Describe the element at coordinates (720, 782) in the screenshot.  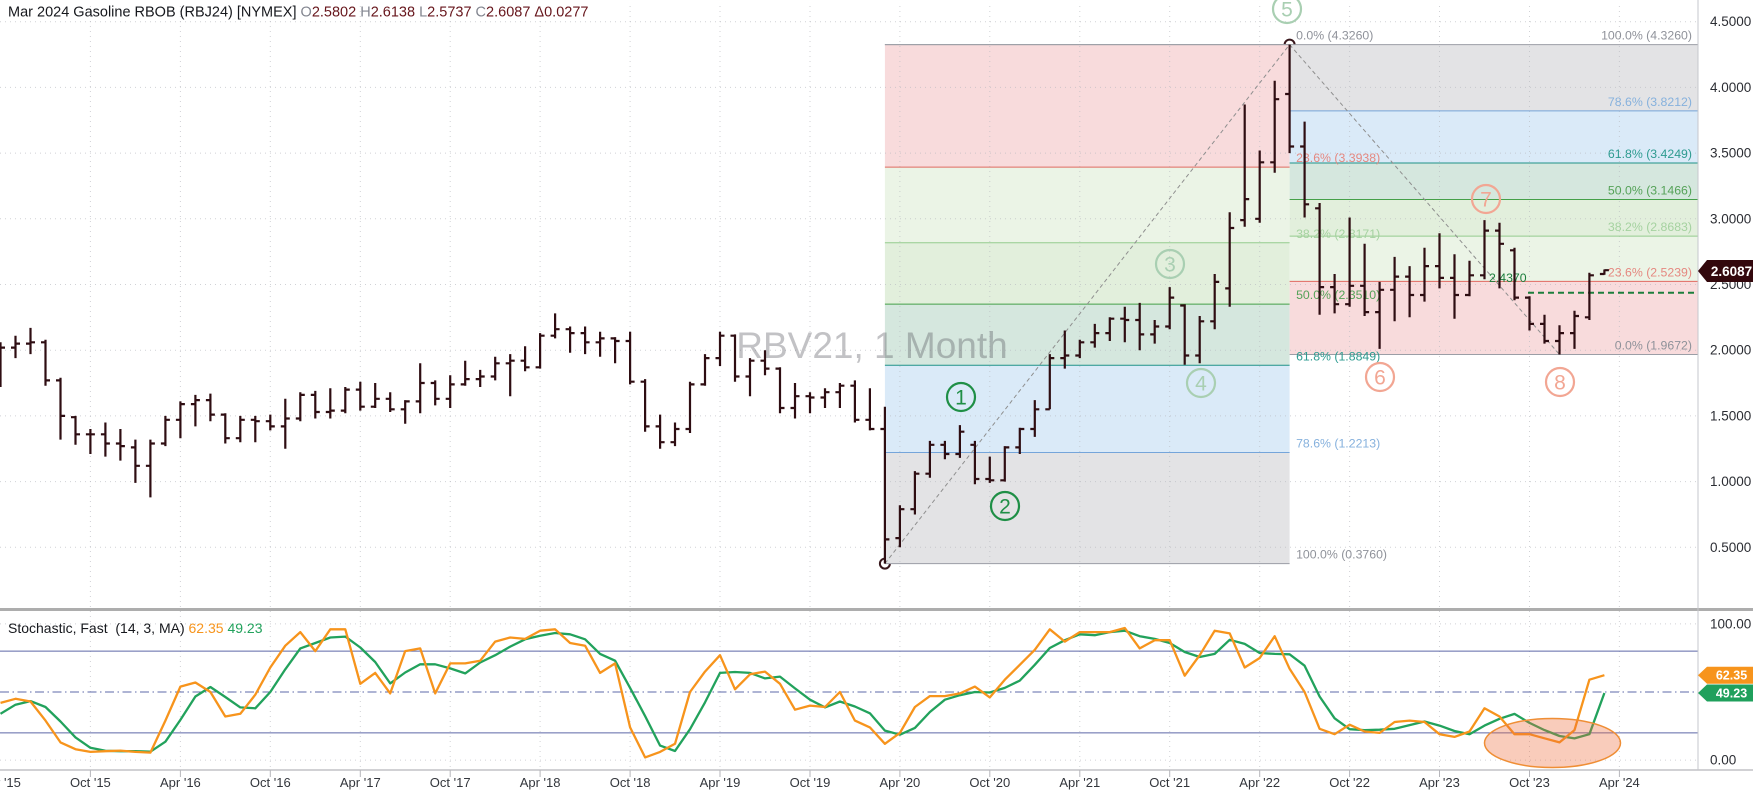
I see `svg-text: Apr '19` at that location.